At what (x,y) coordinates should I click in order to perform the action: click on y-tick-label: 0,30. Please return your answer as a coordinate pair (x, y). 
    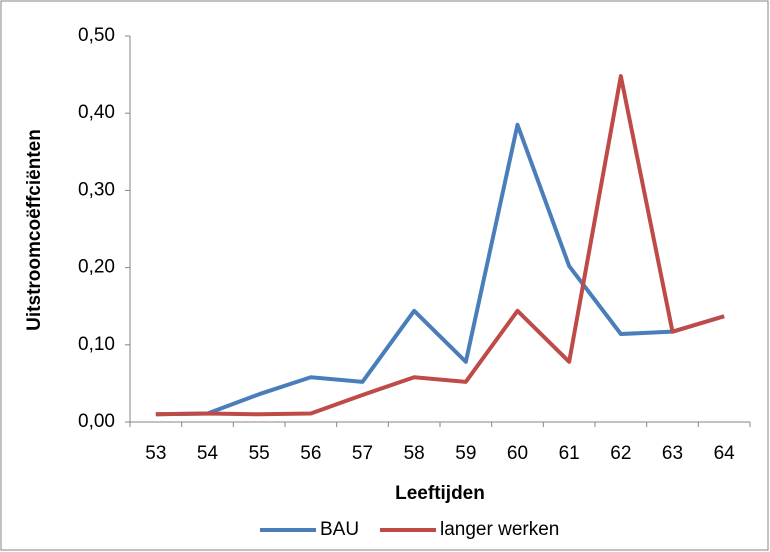
    Looking at the image, I should click on (96, 189).